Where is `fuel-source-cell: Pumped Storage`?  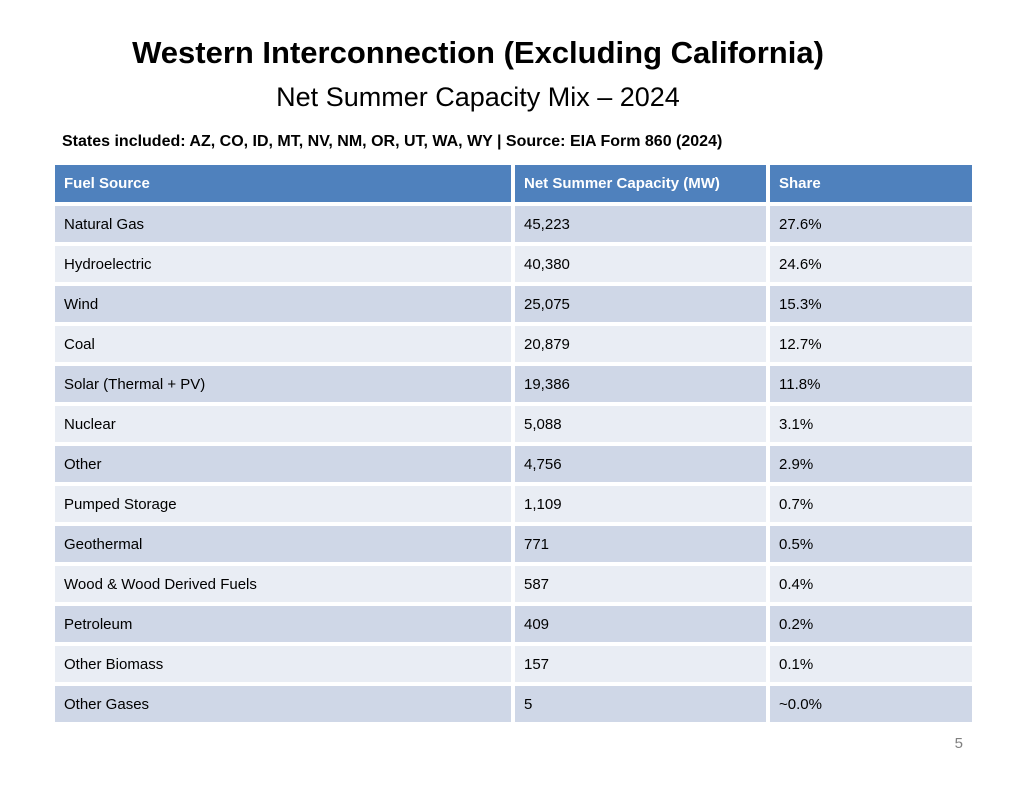
fuel-source-cell: Pumped Storage is located at coordinates (283, 504).